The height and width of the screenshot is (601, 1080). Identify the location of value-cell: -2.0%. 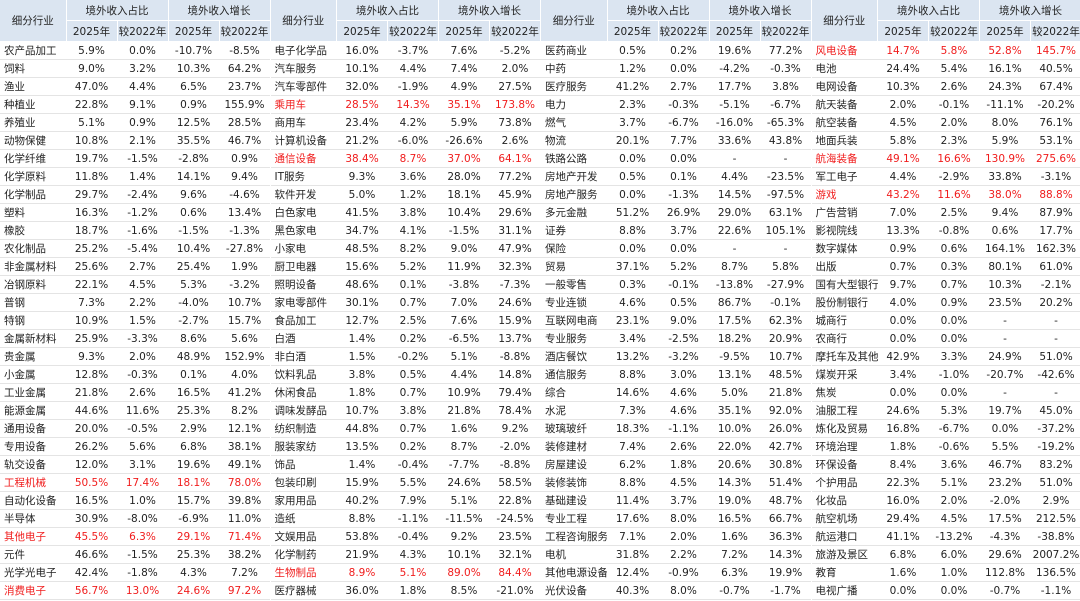
(515, 446).